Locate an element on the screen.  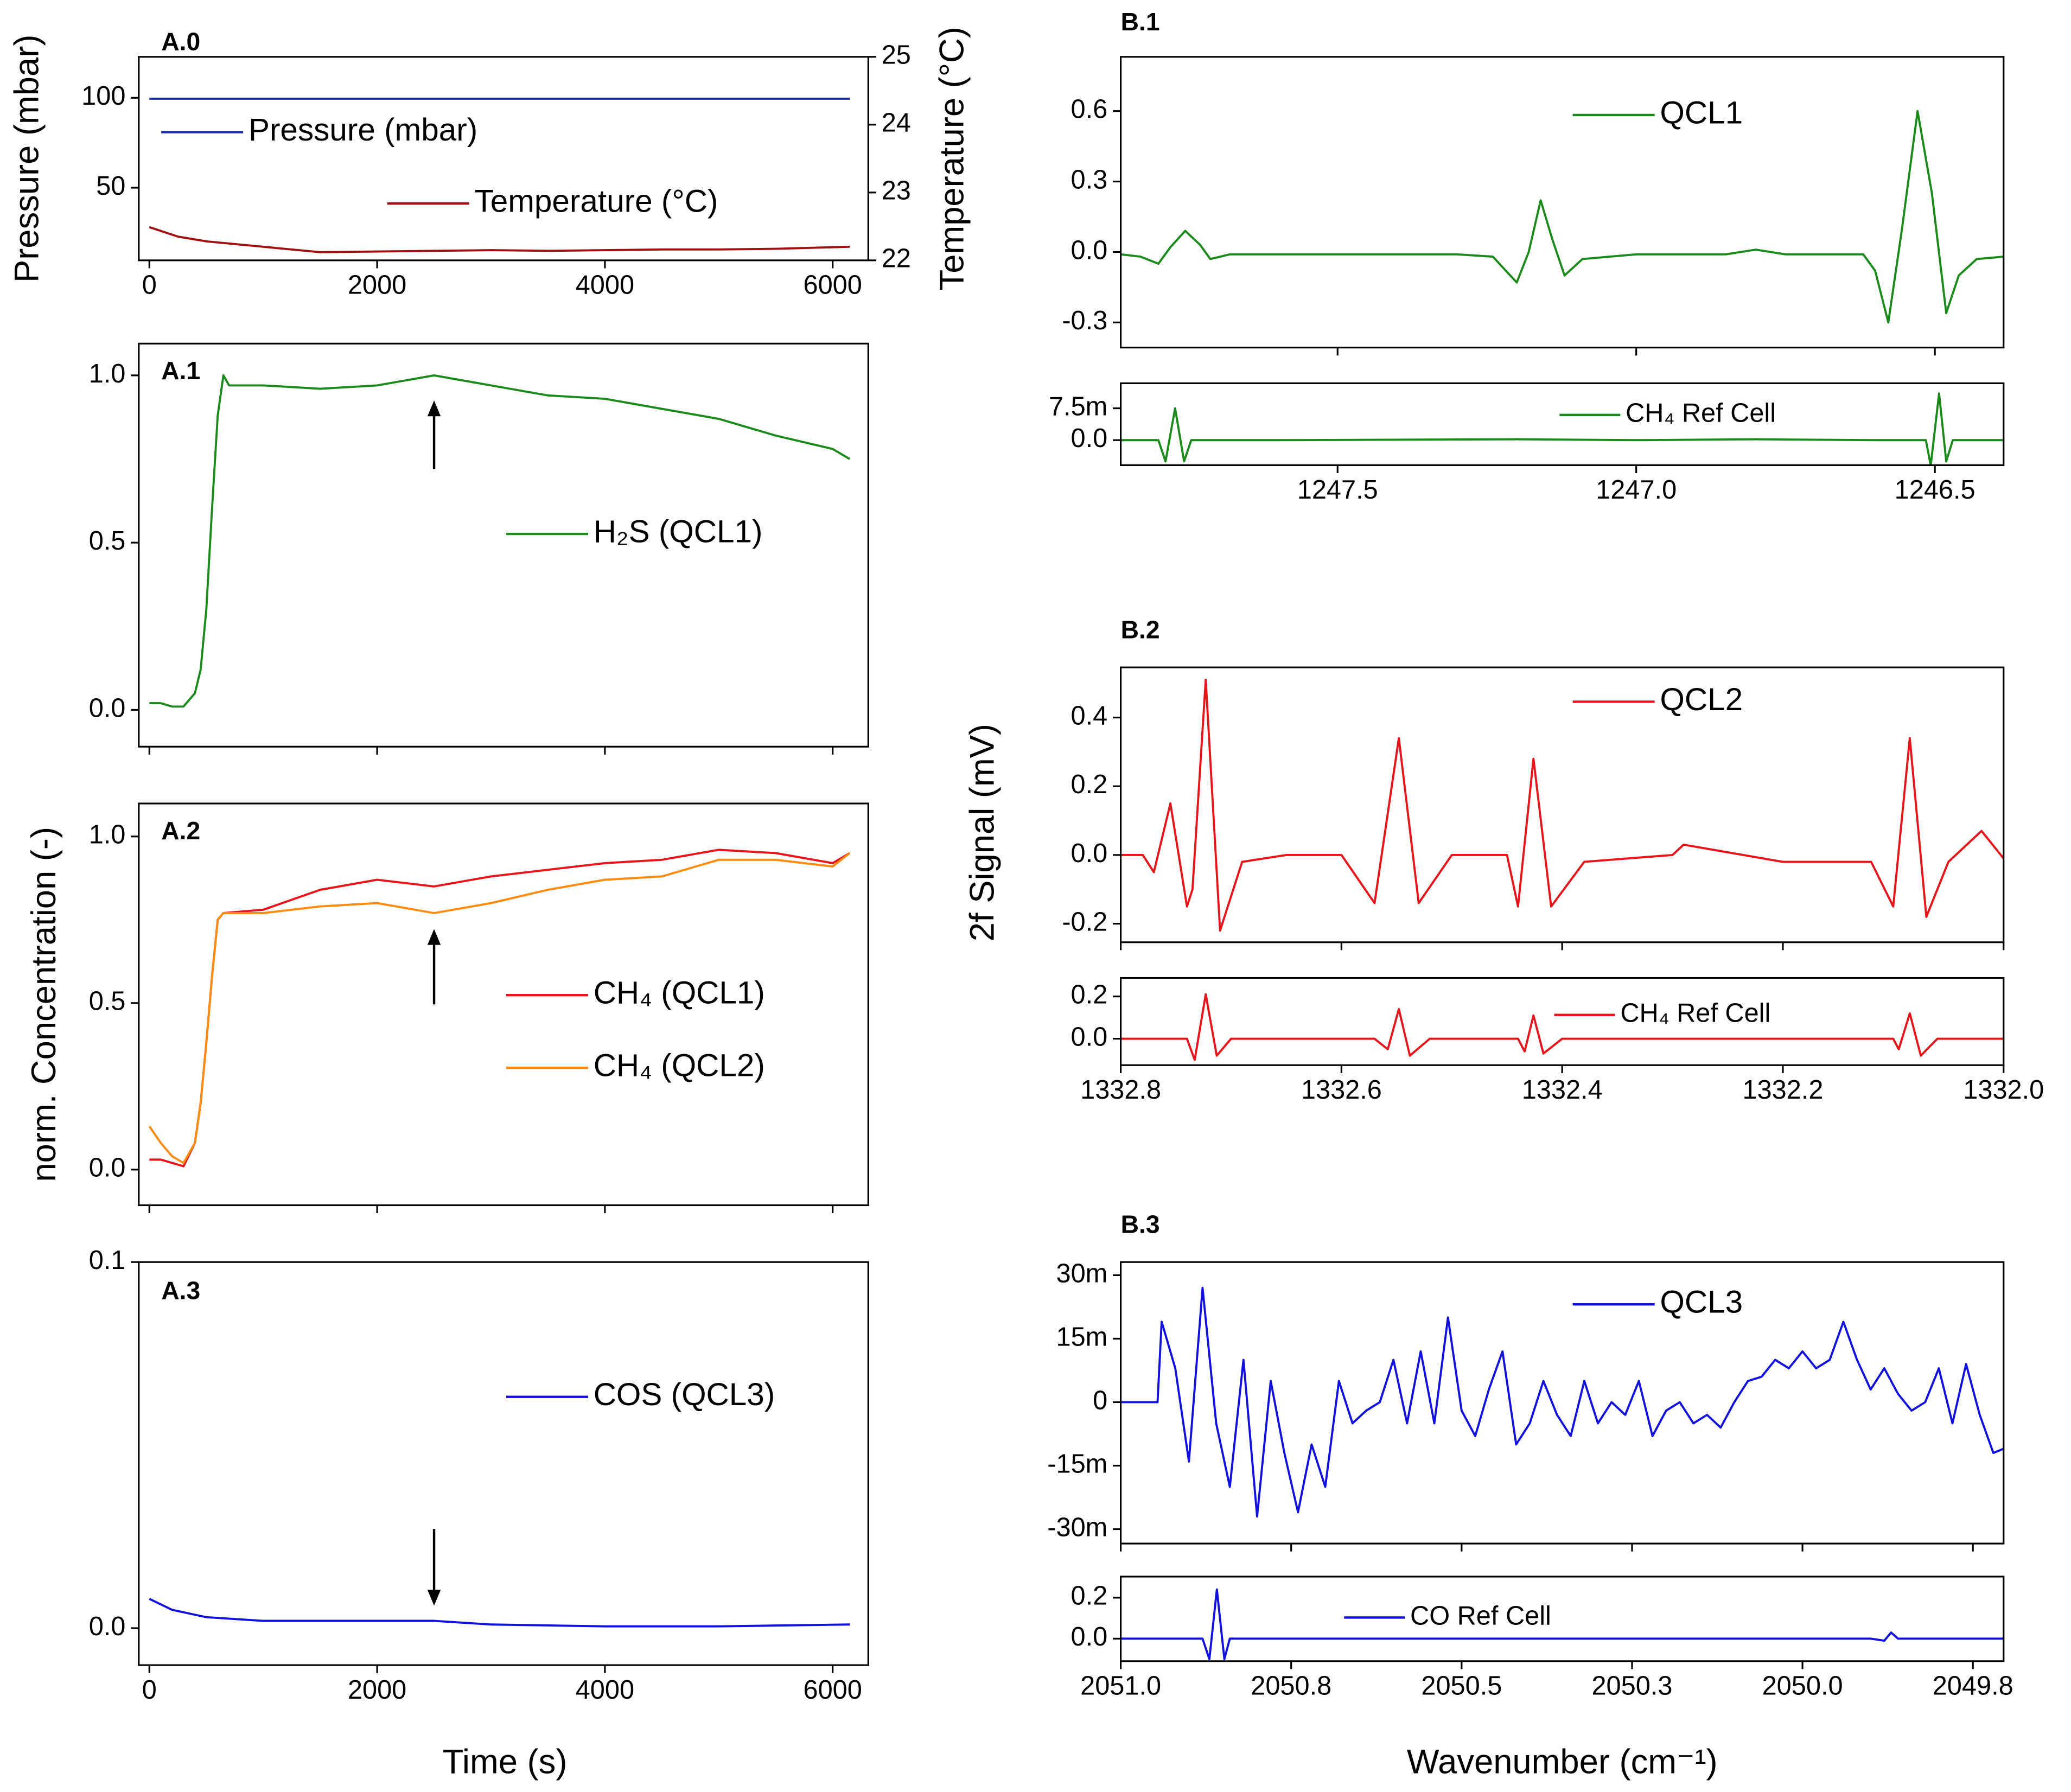
y-tick-label: -0.3 is located at coordinates (1084, 320).